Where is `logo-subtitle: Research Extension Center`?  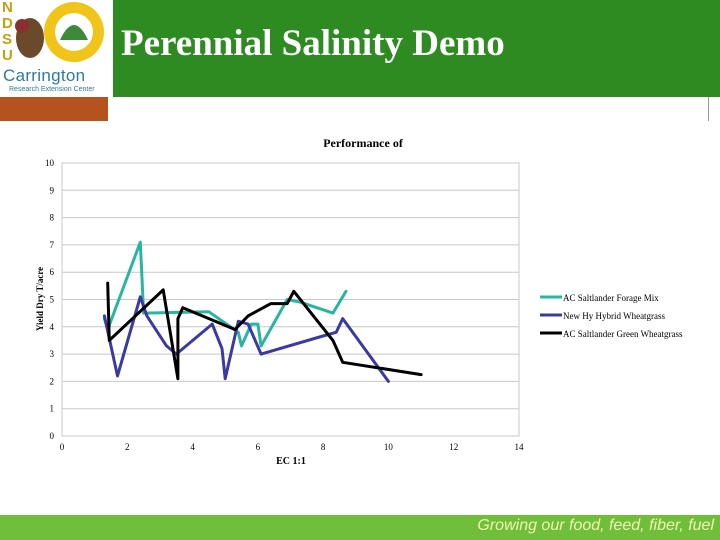
logo-subtitle: Research Extension Center is located at coordinates (52, 89).